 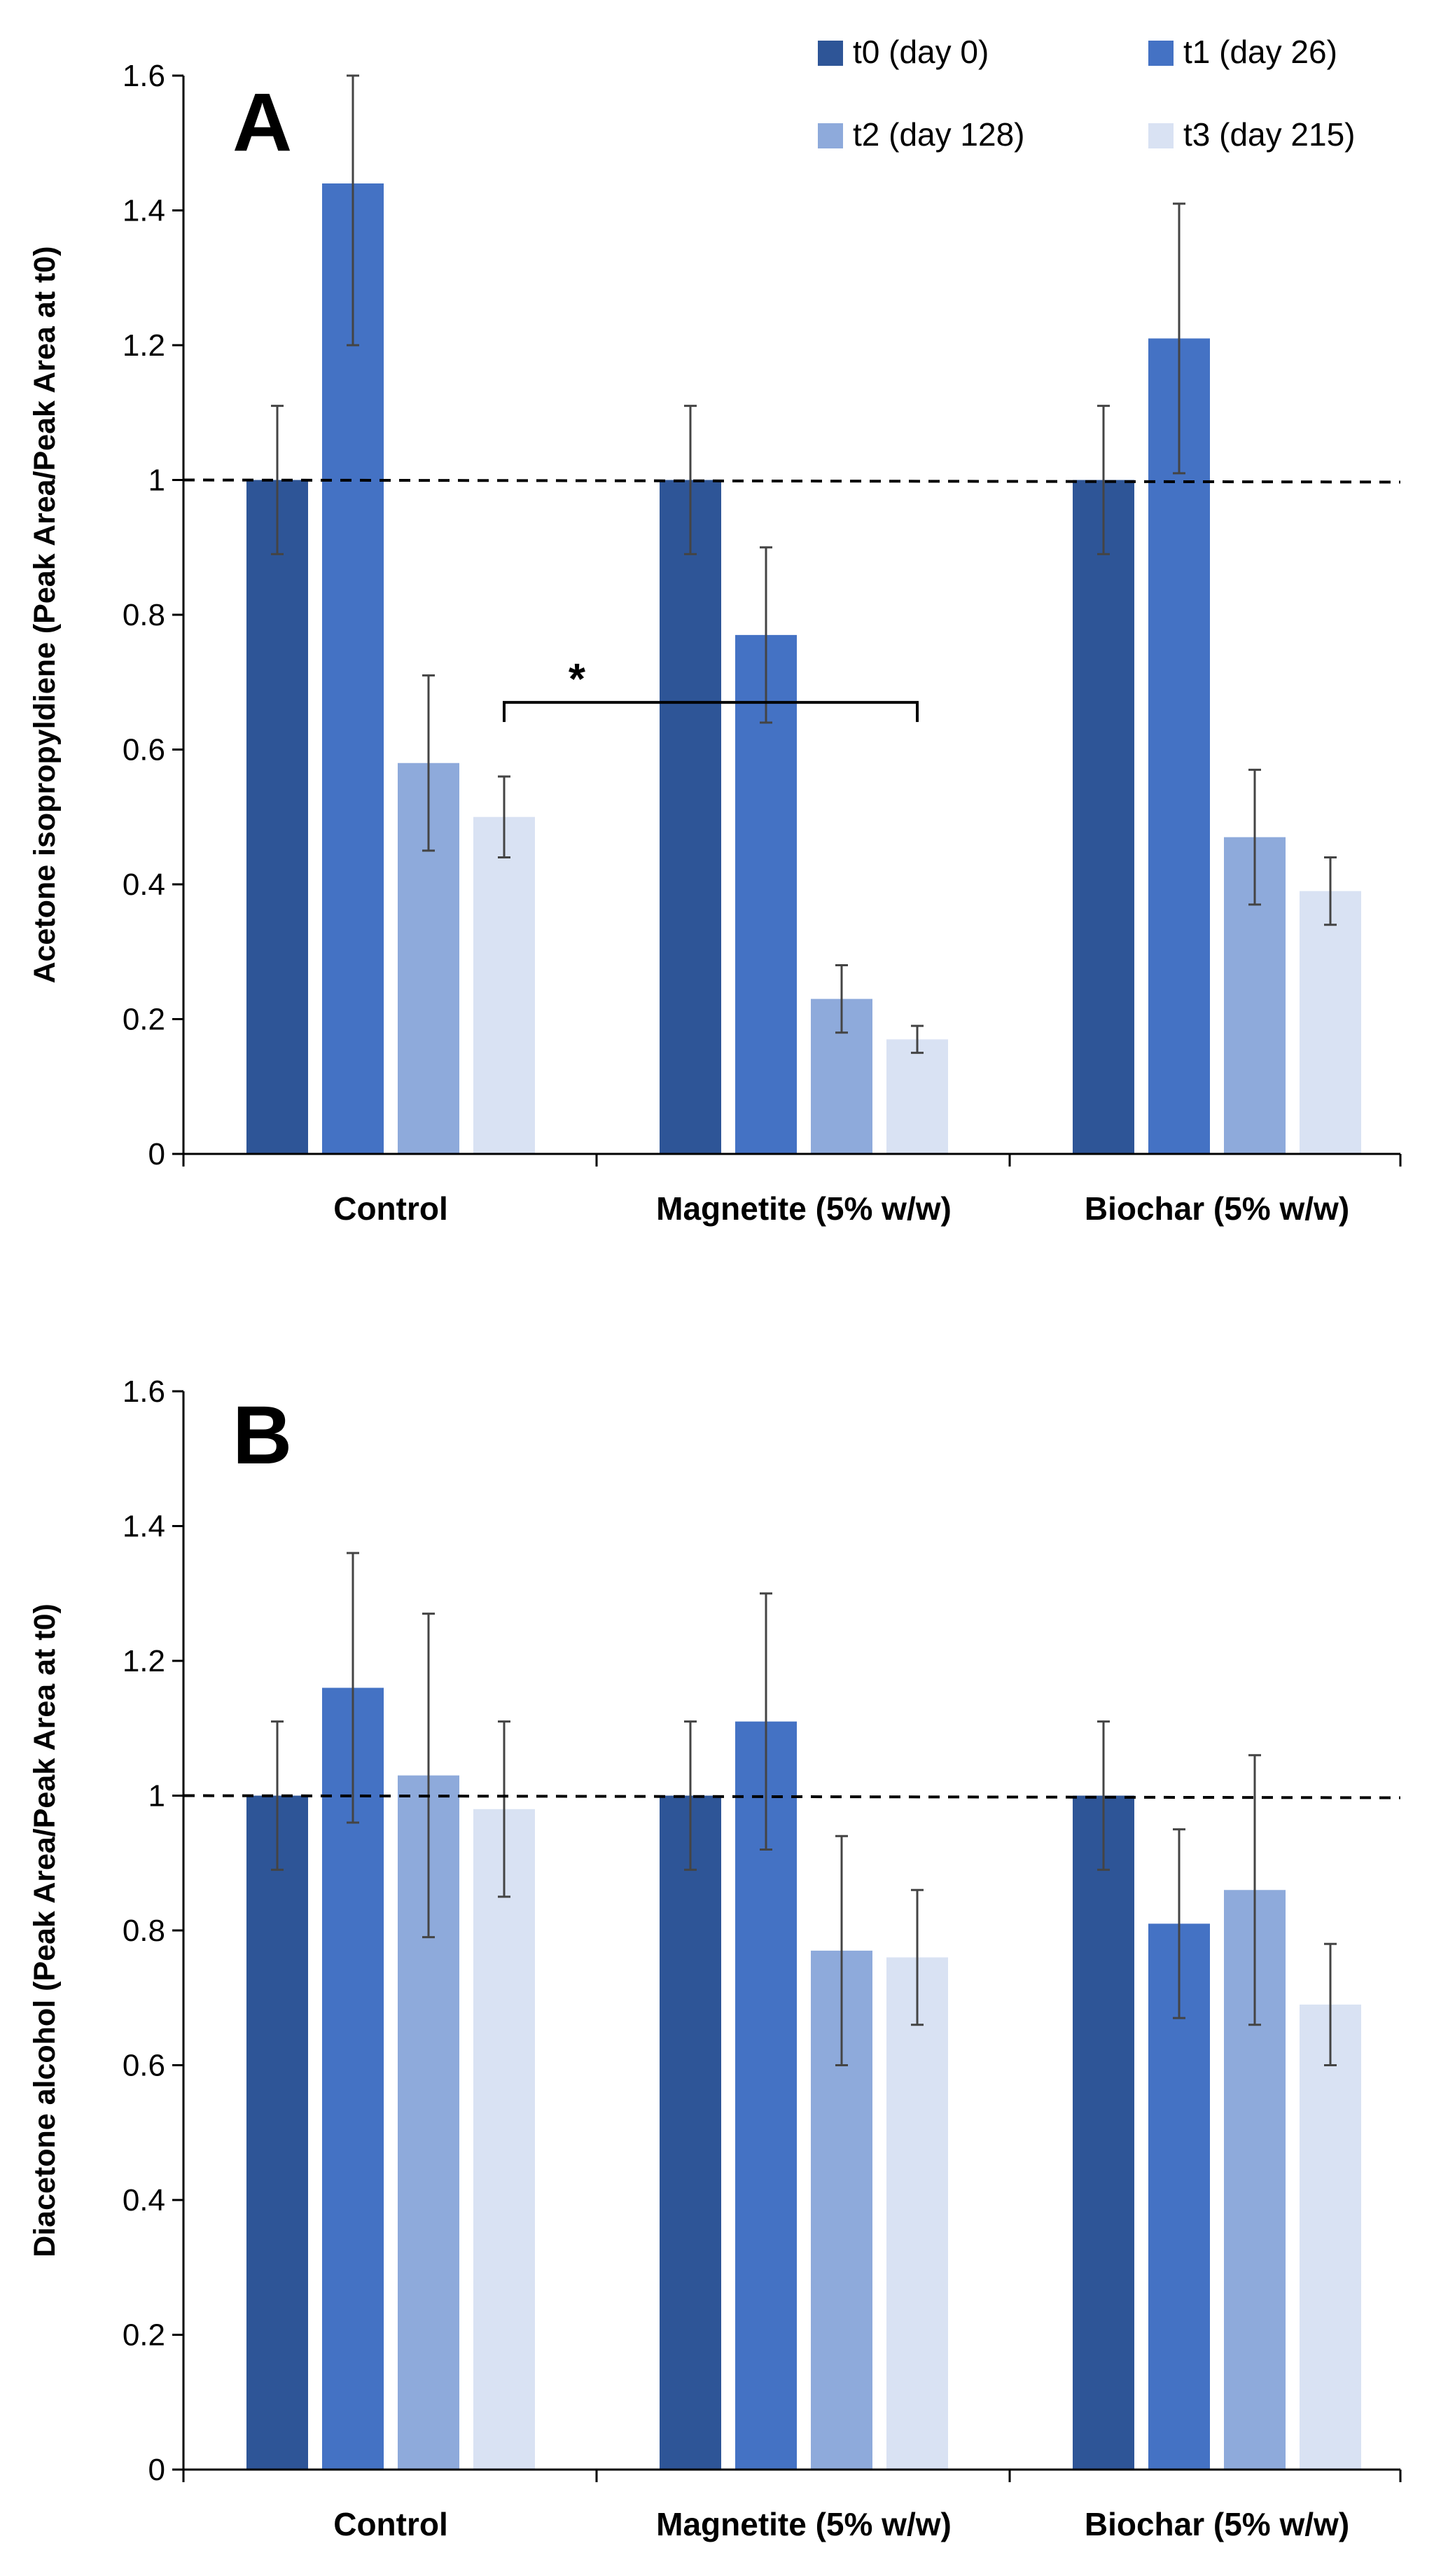 What do you see at coordinates (262, 1435) in the screenshot?
I see `panel-label: B` at bounding box center [262, 1435].